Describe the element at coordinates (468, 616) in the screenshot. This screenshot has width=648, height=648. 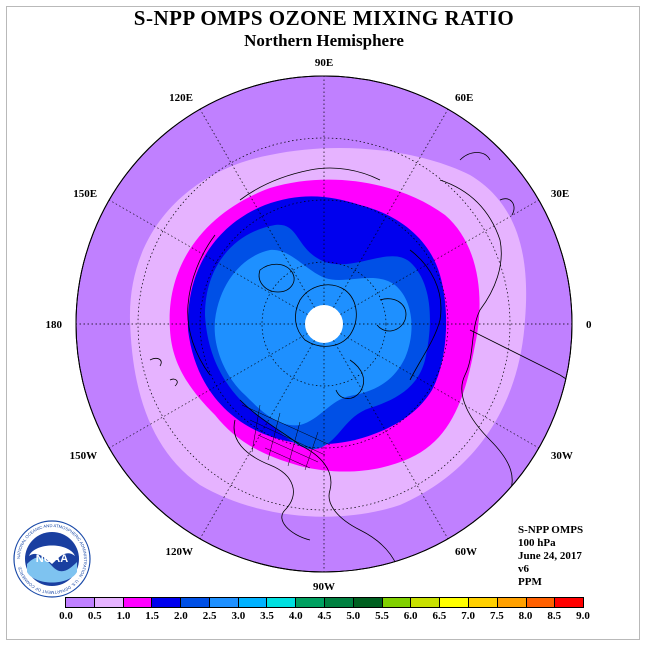
I see `colorbar-tick-label: 7.0` at that location.